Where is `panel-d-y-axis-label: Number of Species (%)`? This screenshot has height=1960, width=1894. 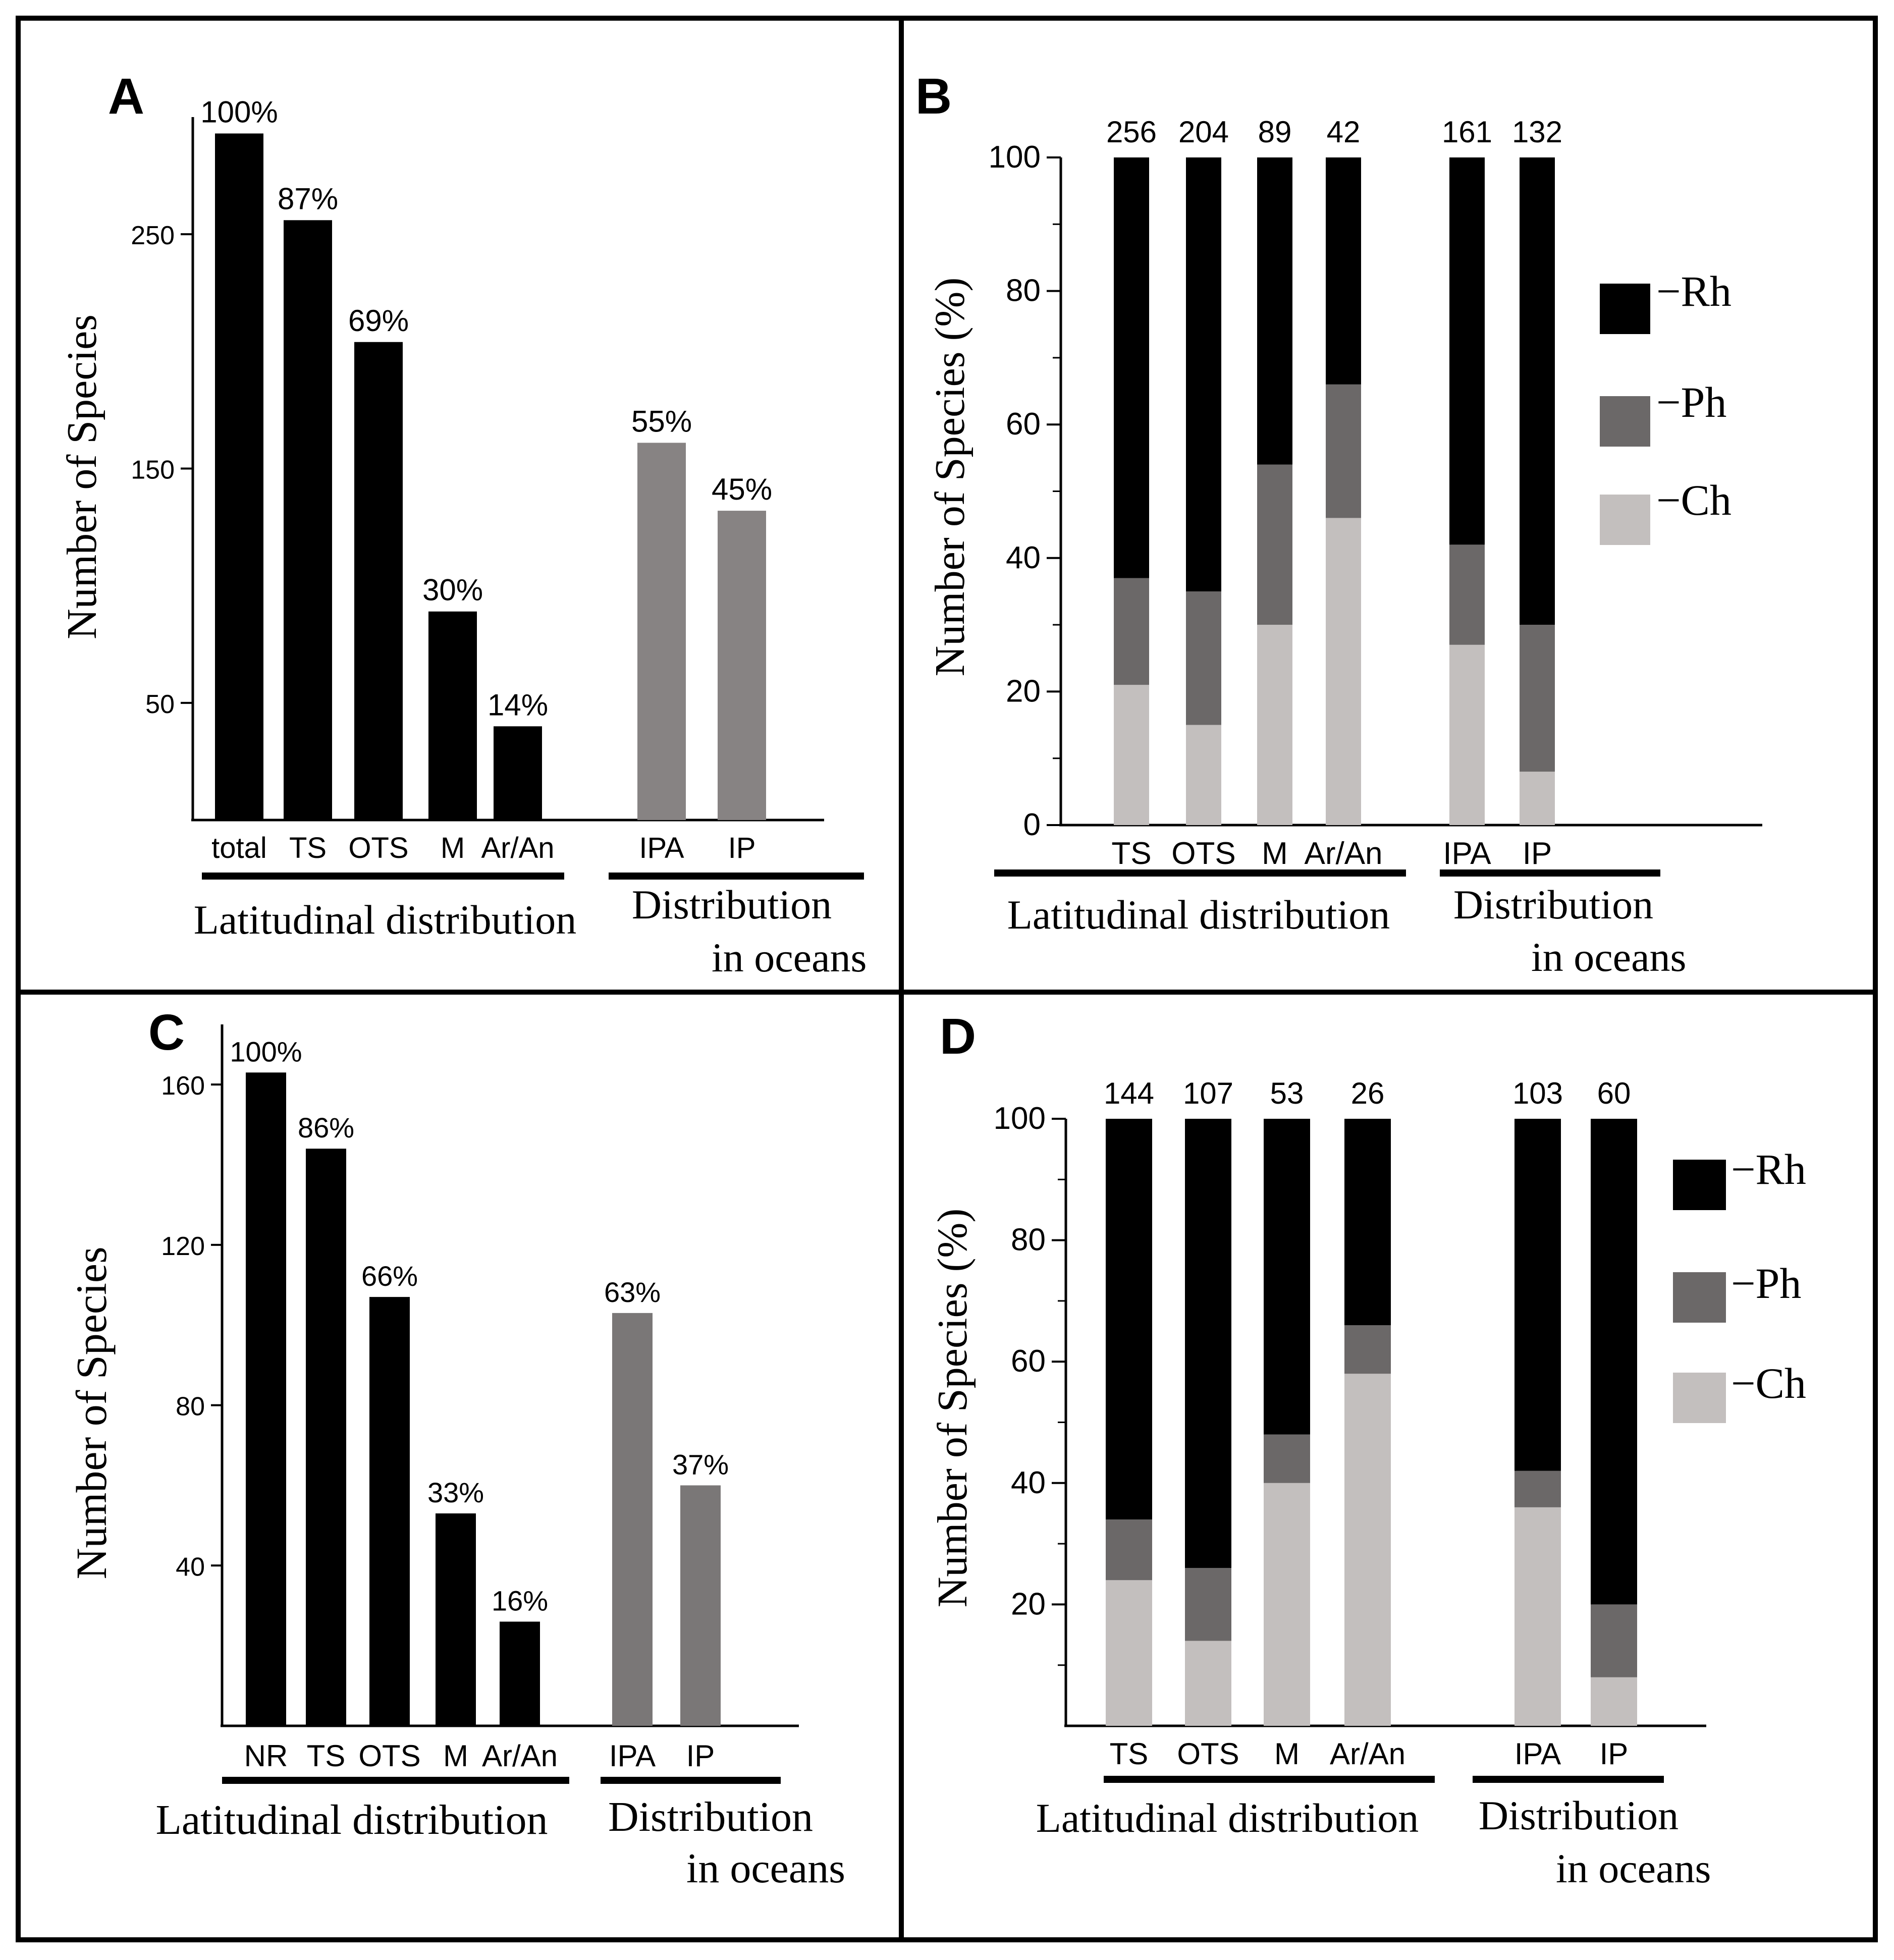 panel-d-y-axis-label: Number of Species (%) is located at coordinates (953, 1408).